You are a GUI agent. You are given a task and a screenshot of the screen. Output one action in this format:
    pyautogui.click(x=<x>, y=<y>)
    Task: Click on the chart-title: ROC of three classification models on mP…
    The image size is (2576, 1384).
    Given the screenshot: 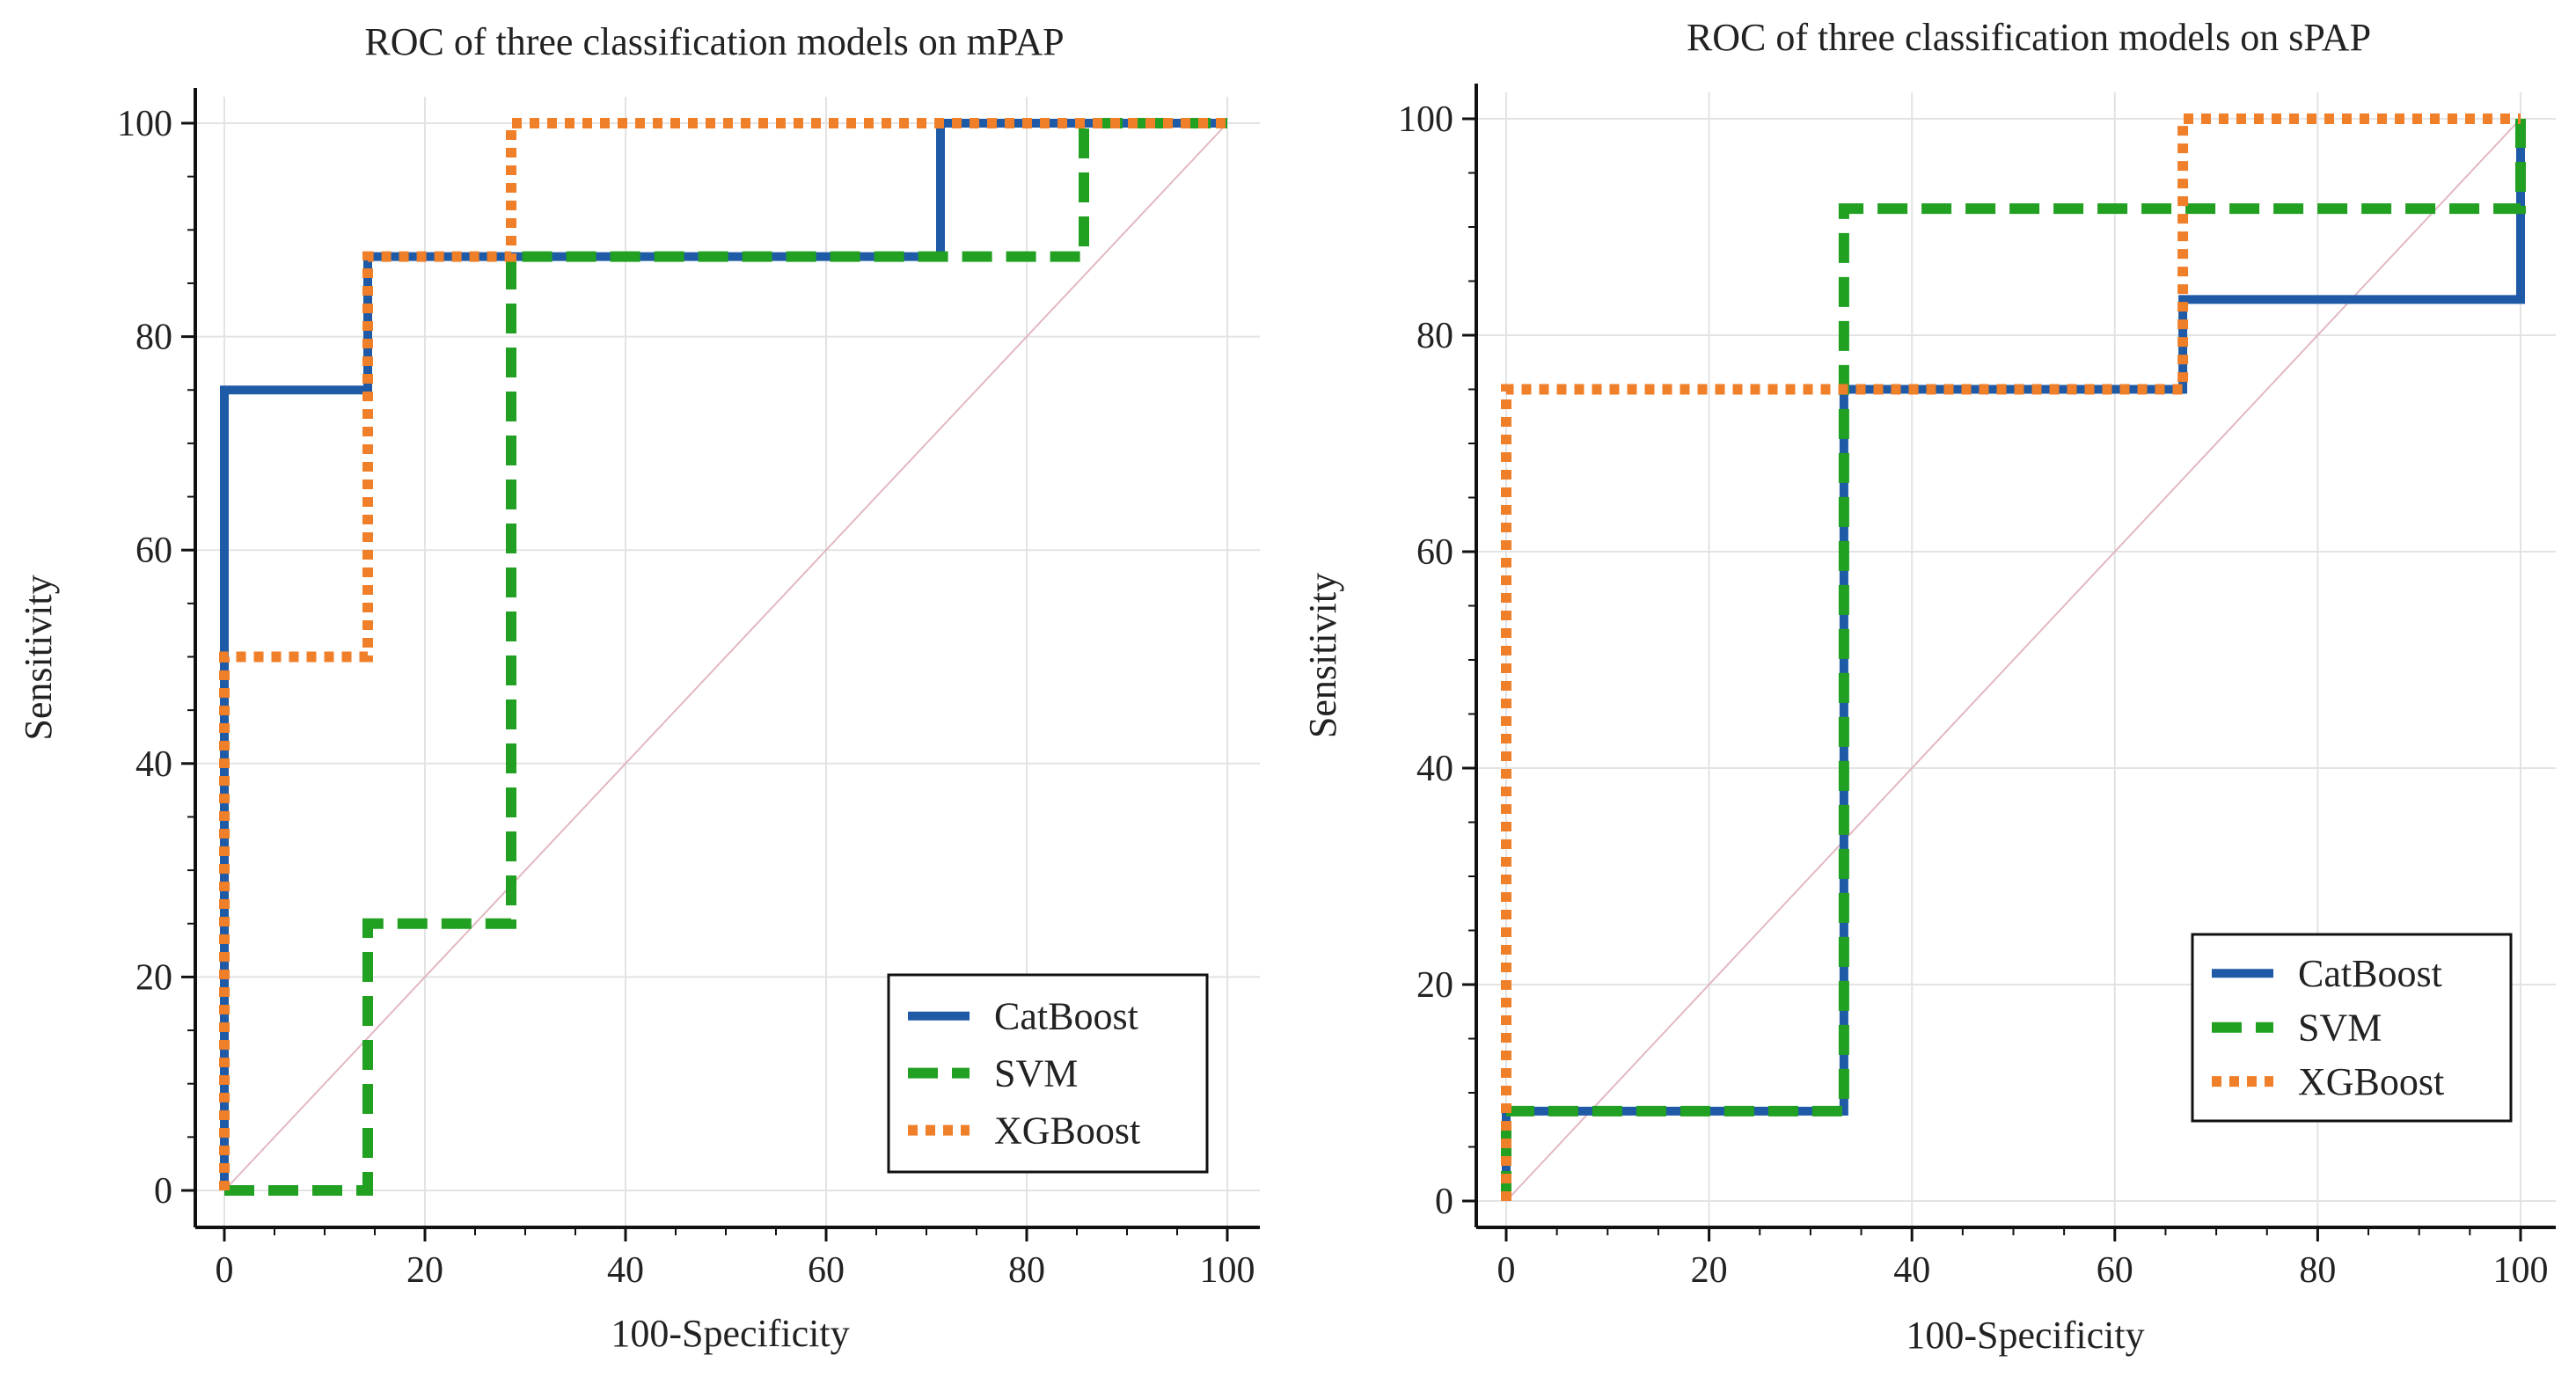 What is the action you would take?
    pyautogui.click(x=714, y=42)
    